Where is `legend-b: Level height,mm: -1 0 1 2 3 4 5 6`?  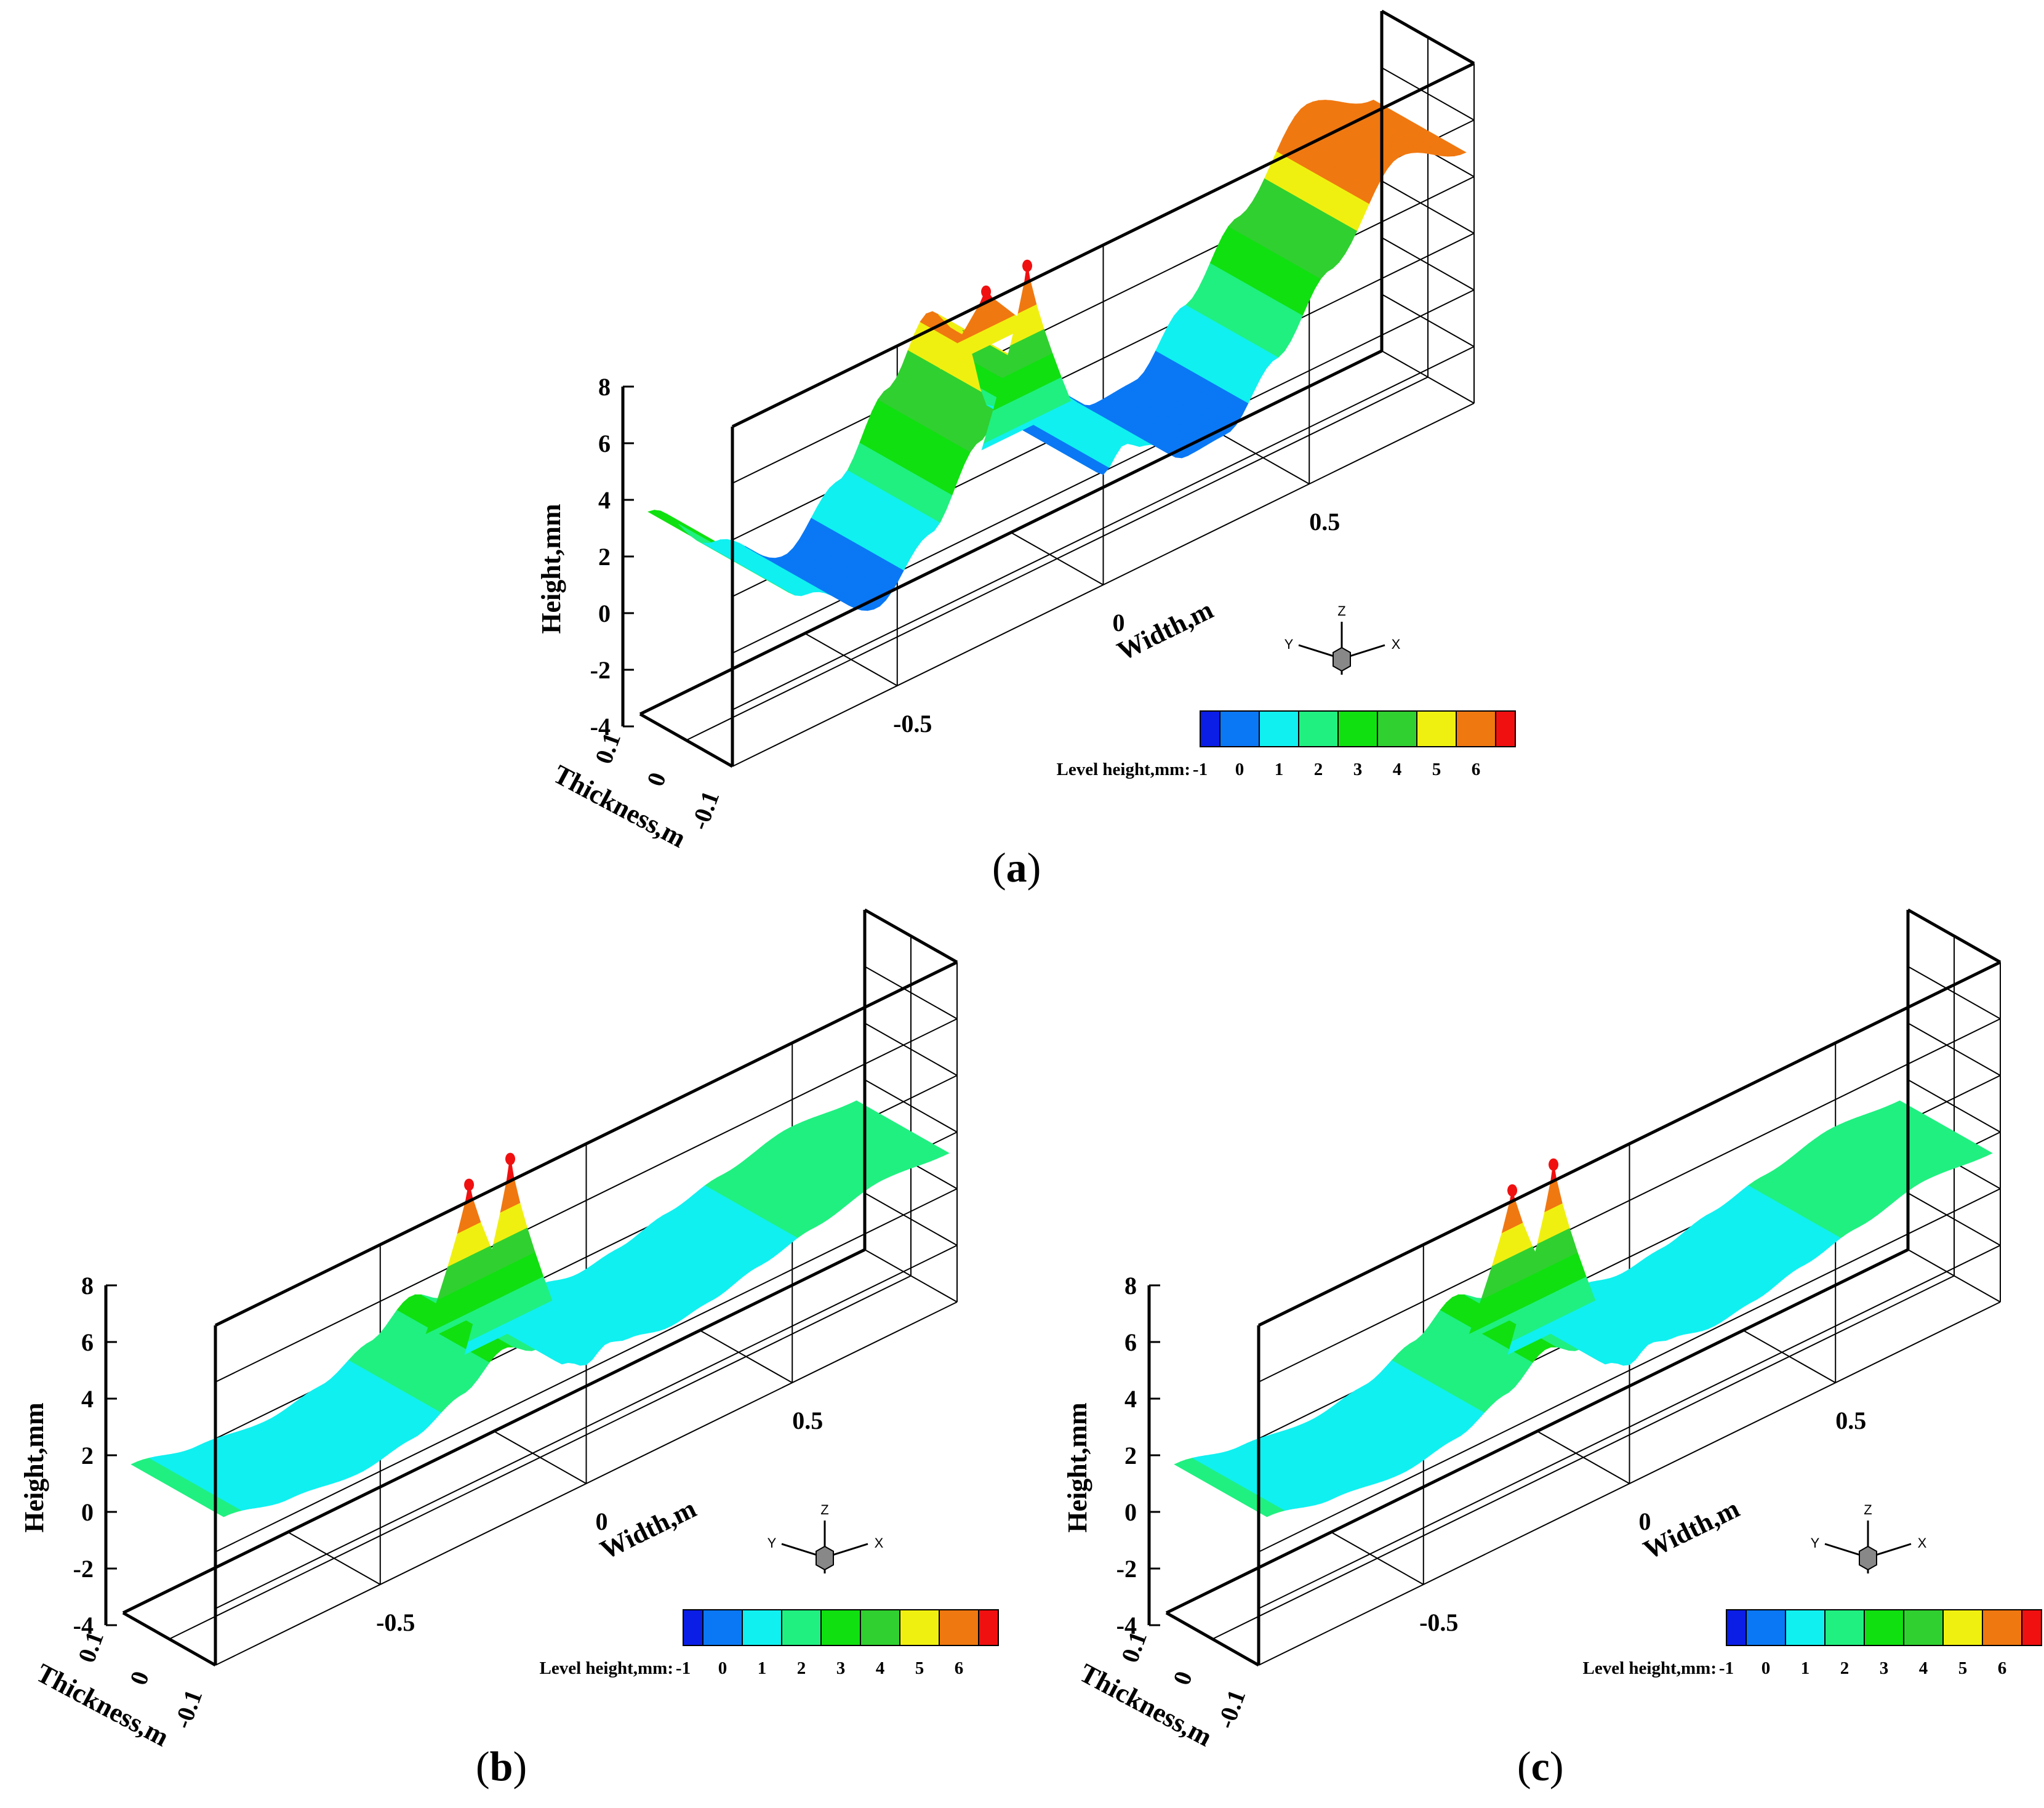 legend-b: Level height,mm: -1 0 1 2 3 4 5 6 is located at coordinates (769, 1644).